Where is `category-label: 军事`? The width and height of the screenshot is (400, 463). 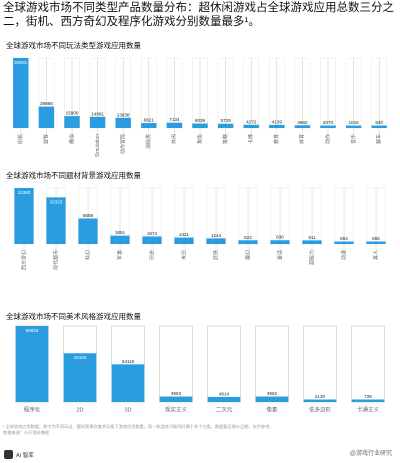 category-label: 军事 is located at coordinates (119, 255).